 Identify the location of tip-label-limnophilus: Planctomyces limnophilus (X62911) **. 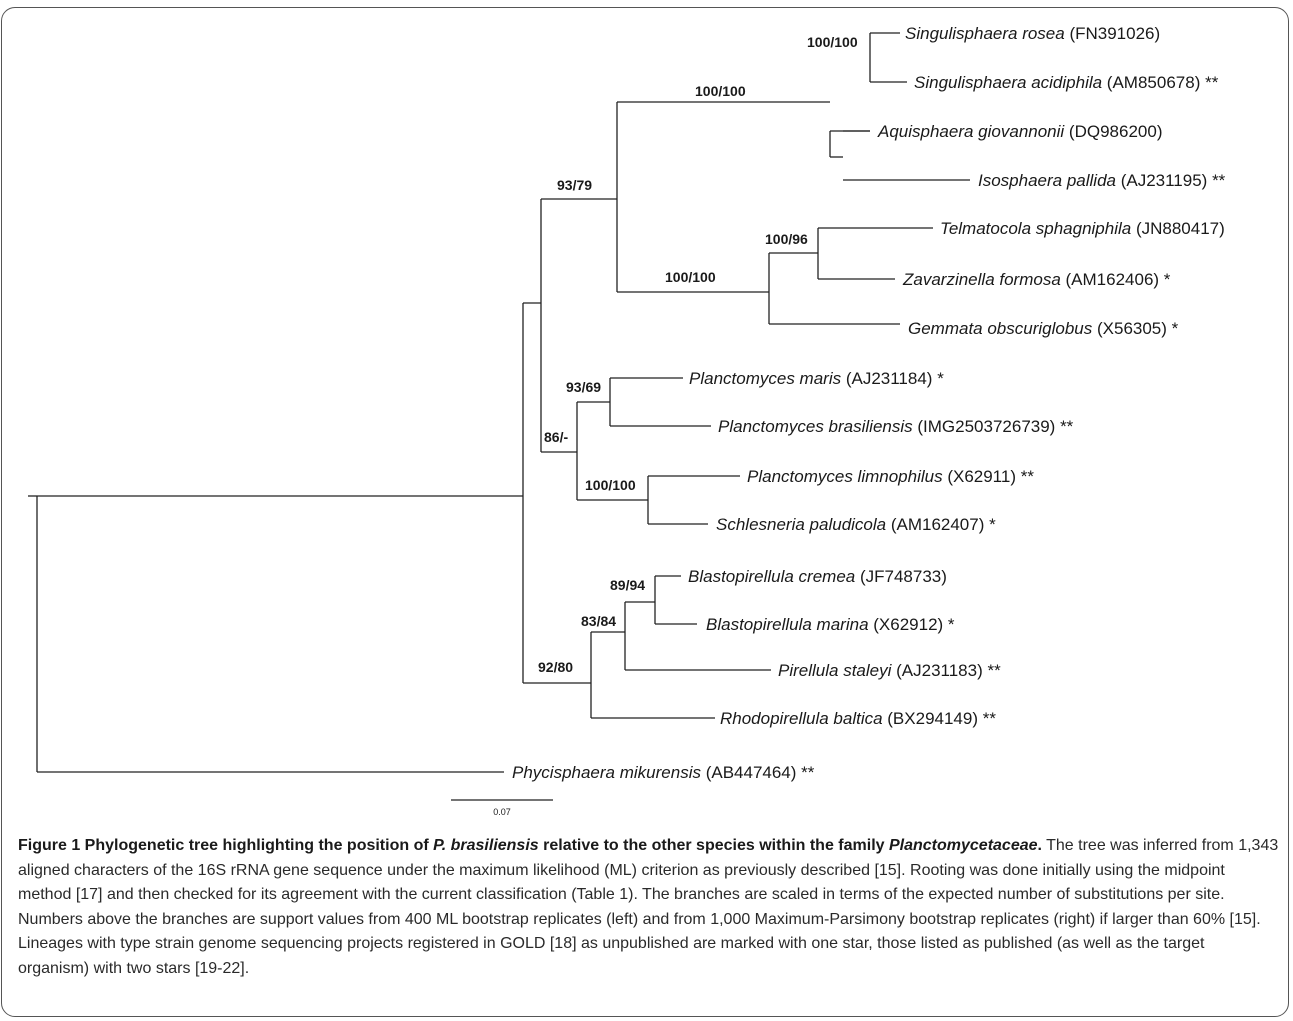
(890, 476).